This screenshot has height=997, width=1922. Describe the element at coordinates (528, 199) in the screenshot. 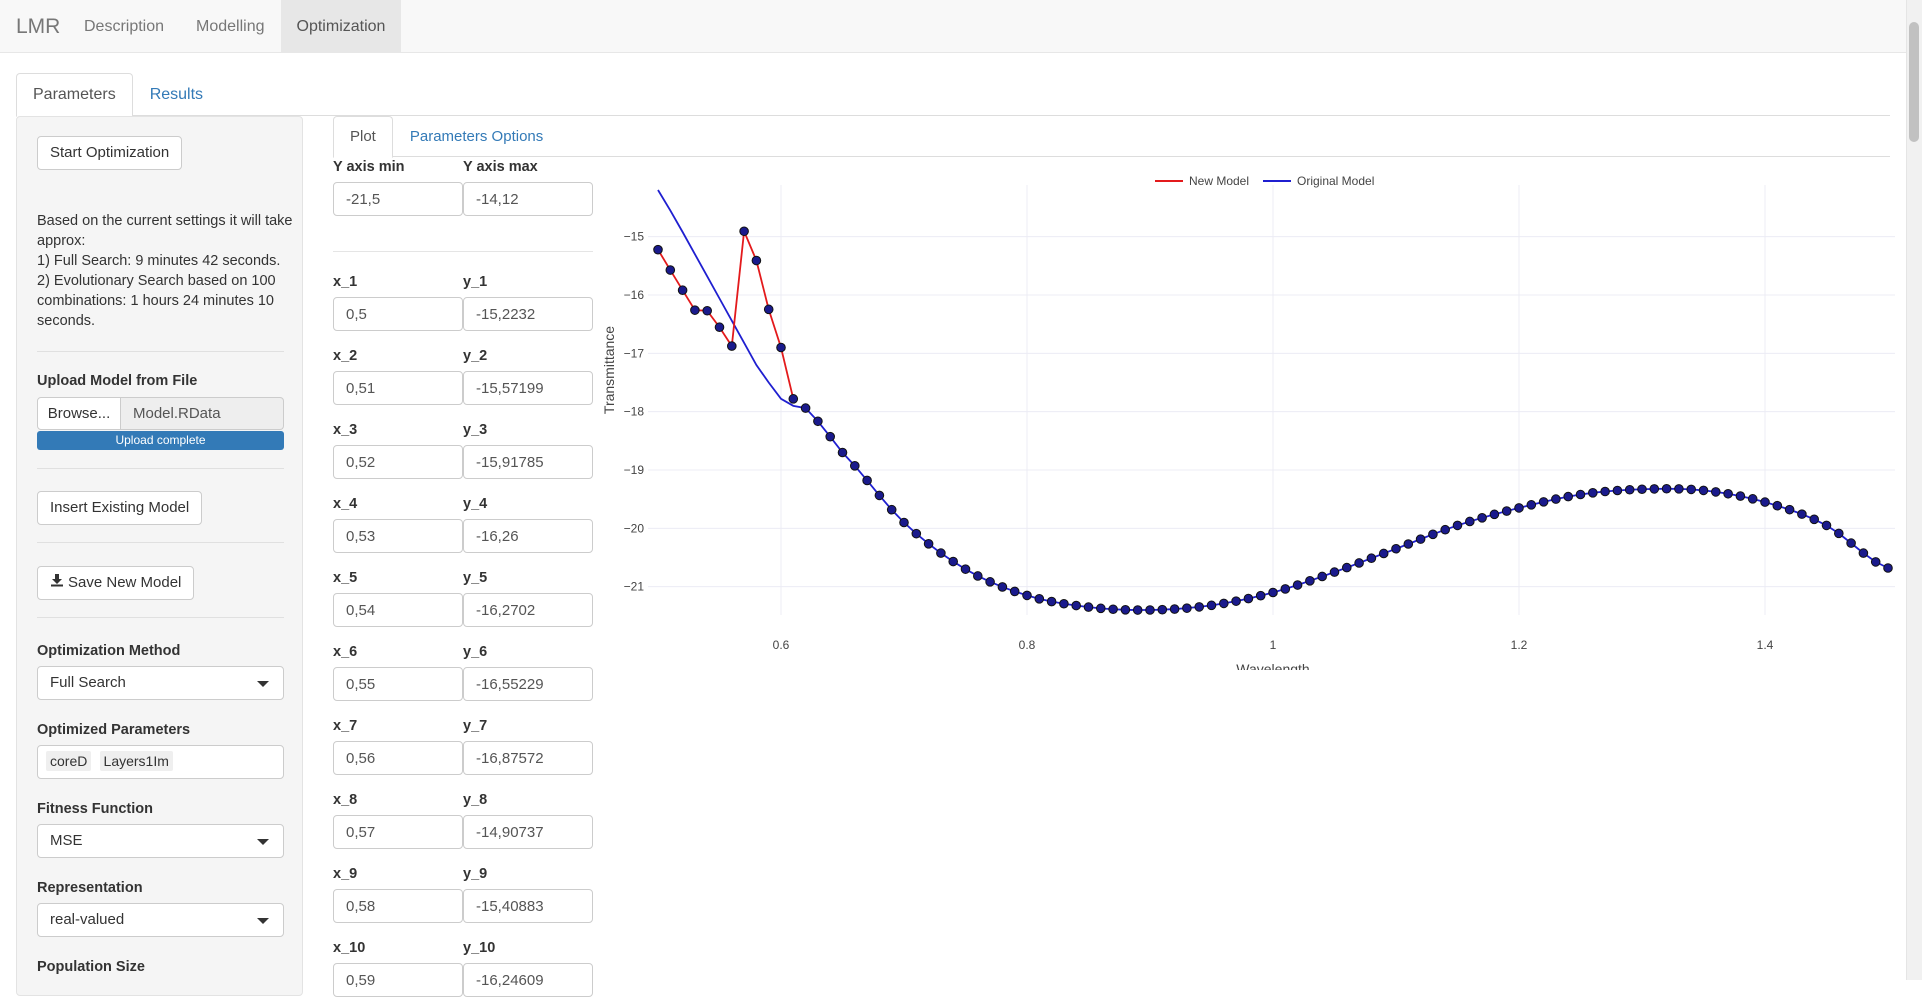

I see `y-axis-max-input` at that location.